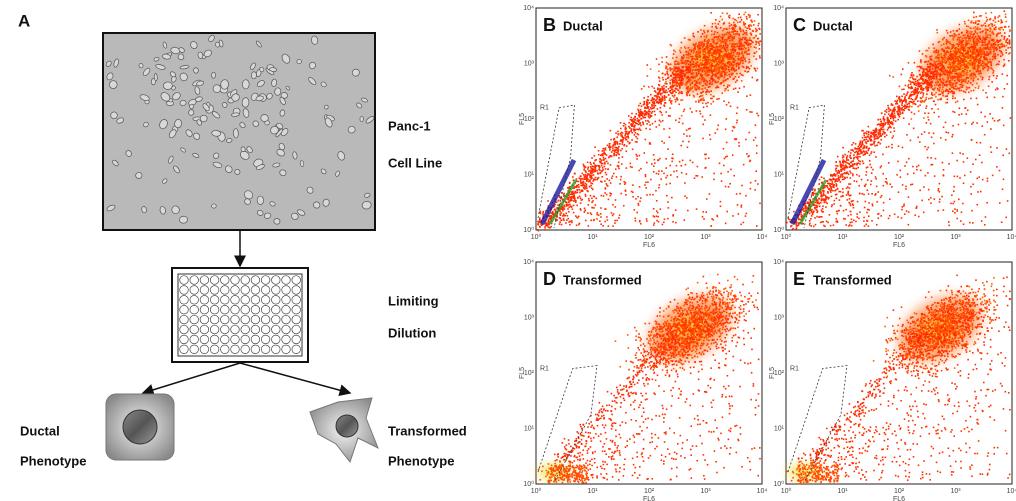 The image size is (1016, 501). I want to click on arrow, so click(191, 378).